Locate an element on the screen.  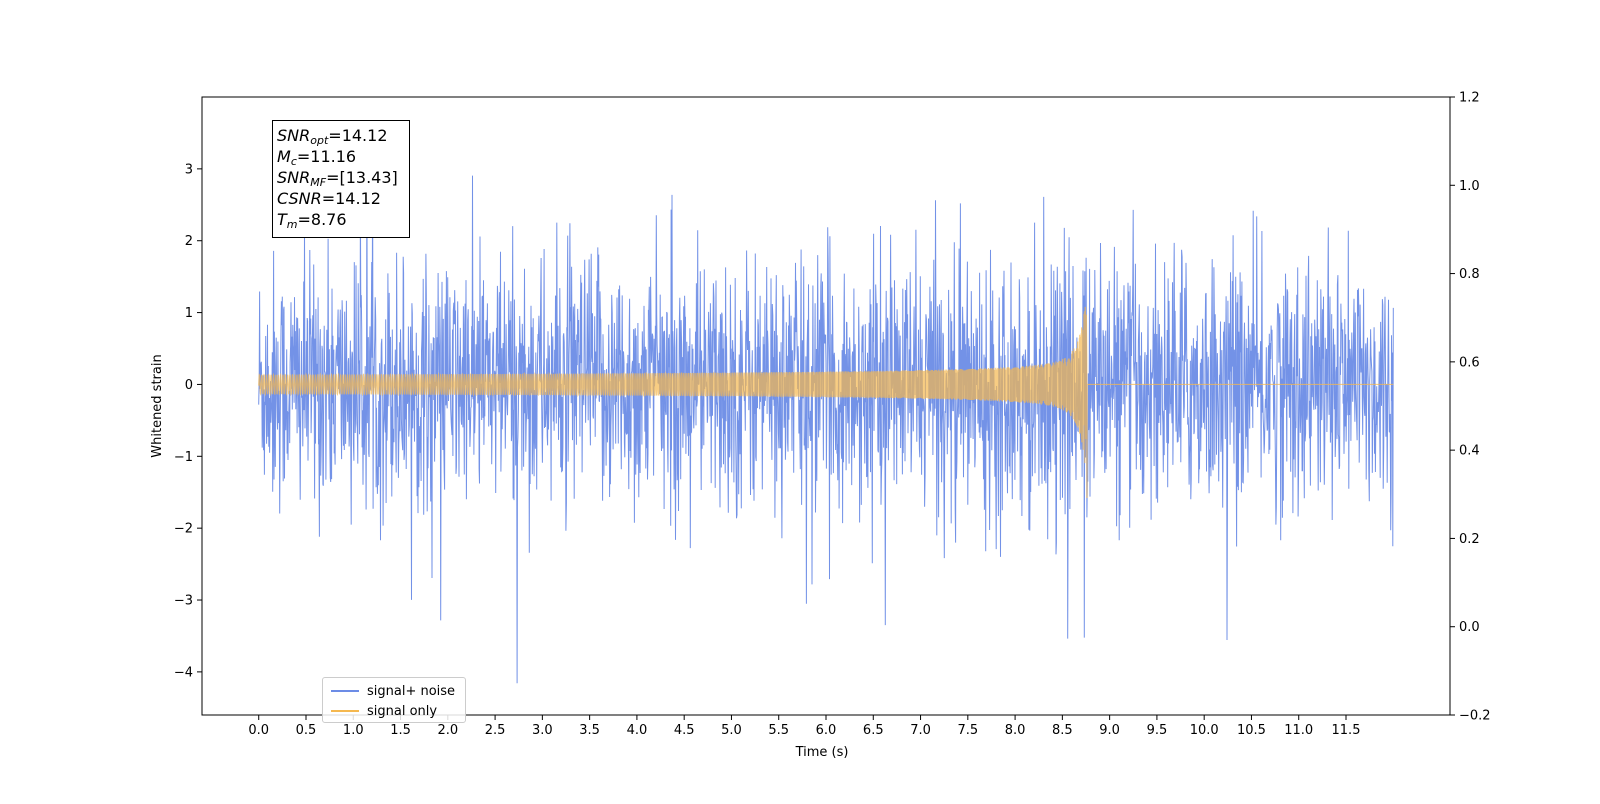
x-tick-label: 6.0 is located at coordinates (826, 730).